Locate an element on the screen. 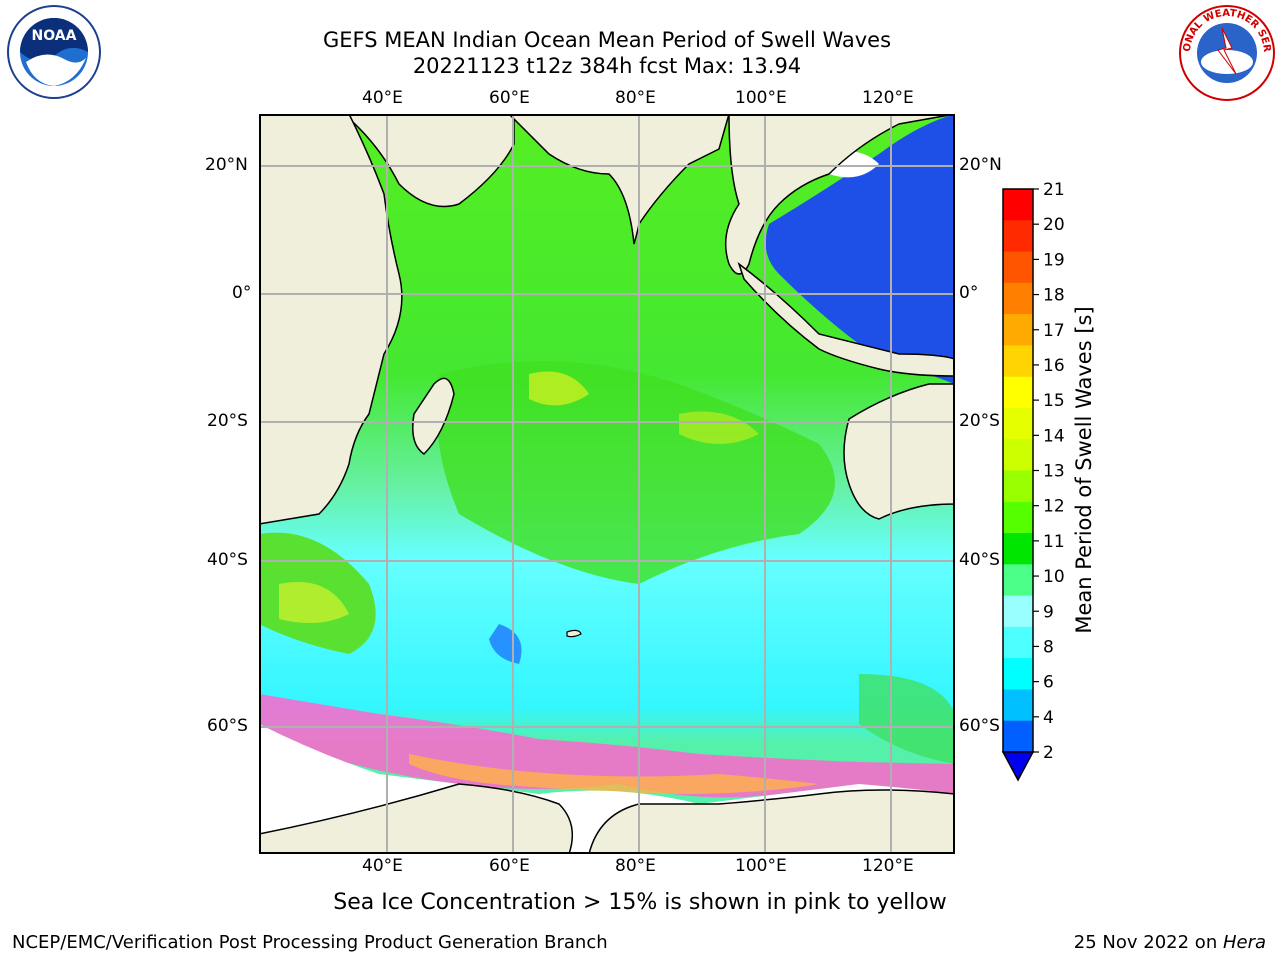 The image size is (1280, 960). noaa-logo: NOAA is located at coordinates (54, 52).